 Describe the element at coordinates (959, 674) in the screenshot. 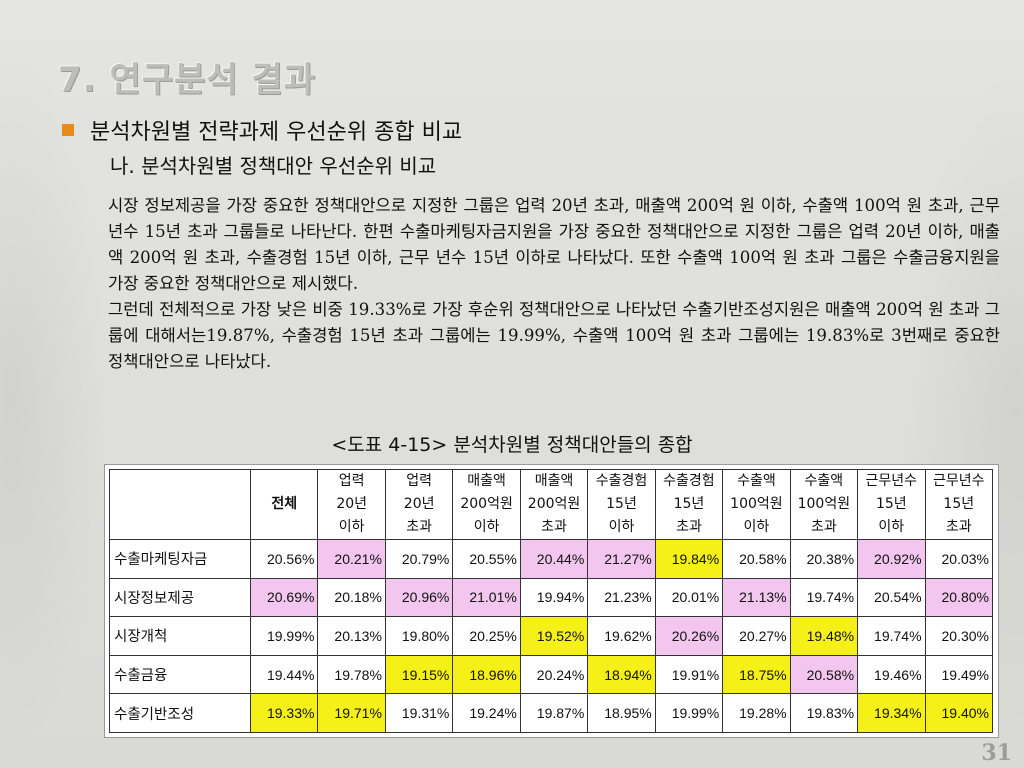

I see `table-cell: 19.49%` at that location.